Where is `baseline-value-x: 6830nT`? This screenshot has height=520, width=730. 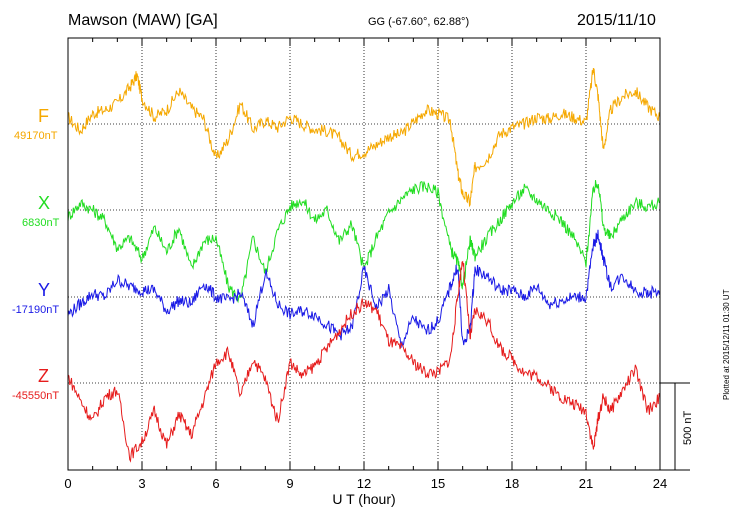
baseline-value-x: 6830nT is located at coordinates (41, 223).